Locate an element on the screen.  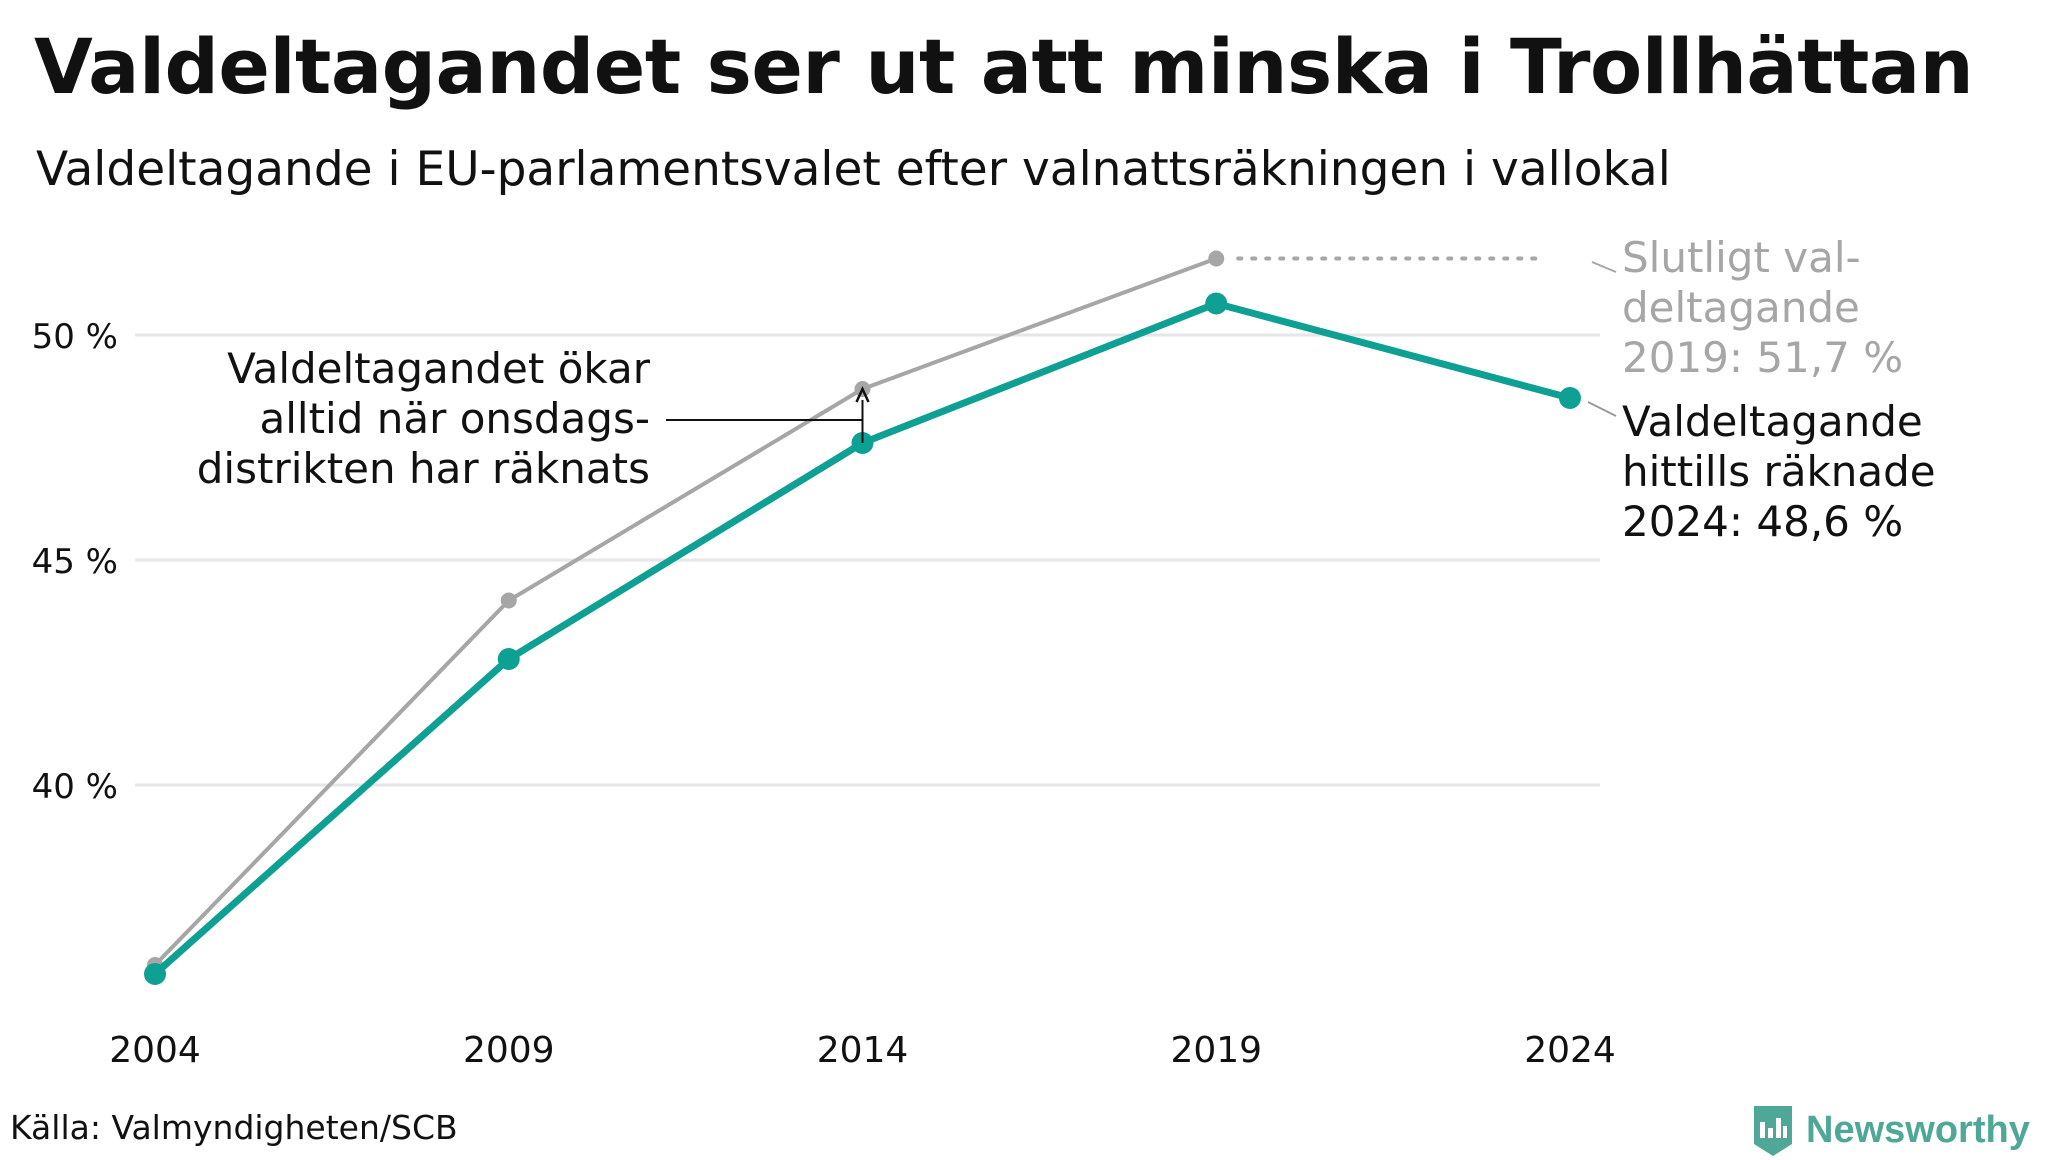
source-note: Källa: Valmyndigheten/SCB is located at coordinates (234, 1127).